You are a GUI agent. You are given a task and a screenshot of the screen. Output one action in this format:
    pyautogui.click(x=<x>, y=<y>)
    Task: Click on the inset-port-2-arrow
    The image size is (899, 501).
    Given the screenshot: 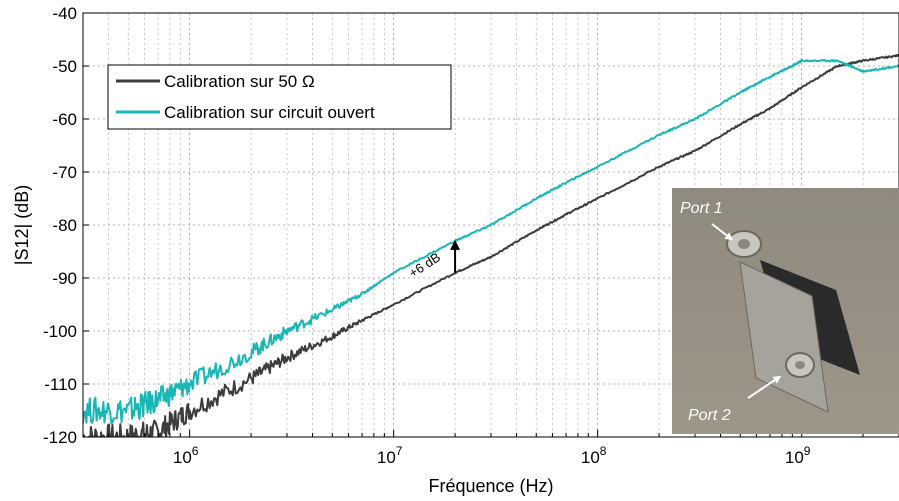 What is the action you would take?
    pyautogui.click(x=764, y=387)
    